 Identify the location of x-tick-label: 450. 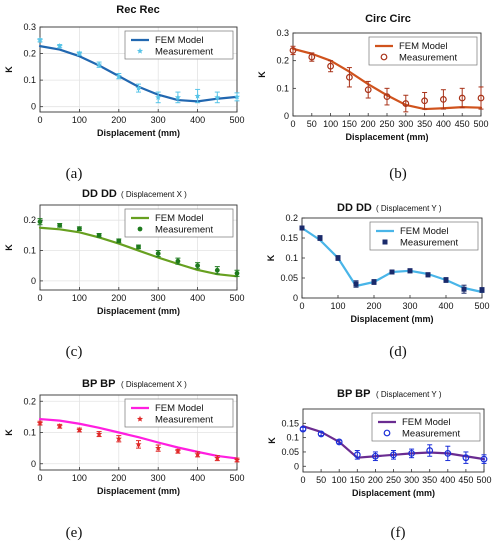
(465, 480).